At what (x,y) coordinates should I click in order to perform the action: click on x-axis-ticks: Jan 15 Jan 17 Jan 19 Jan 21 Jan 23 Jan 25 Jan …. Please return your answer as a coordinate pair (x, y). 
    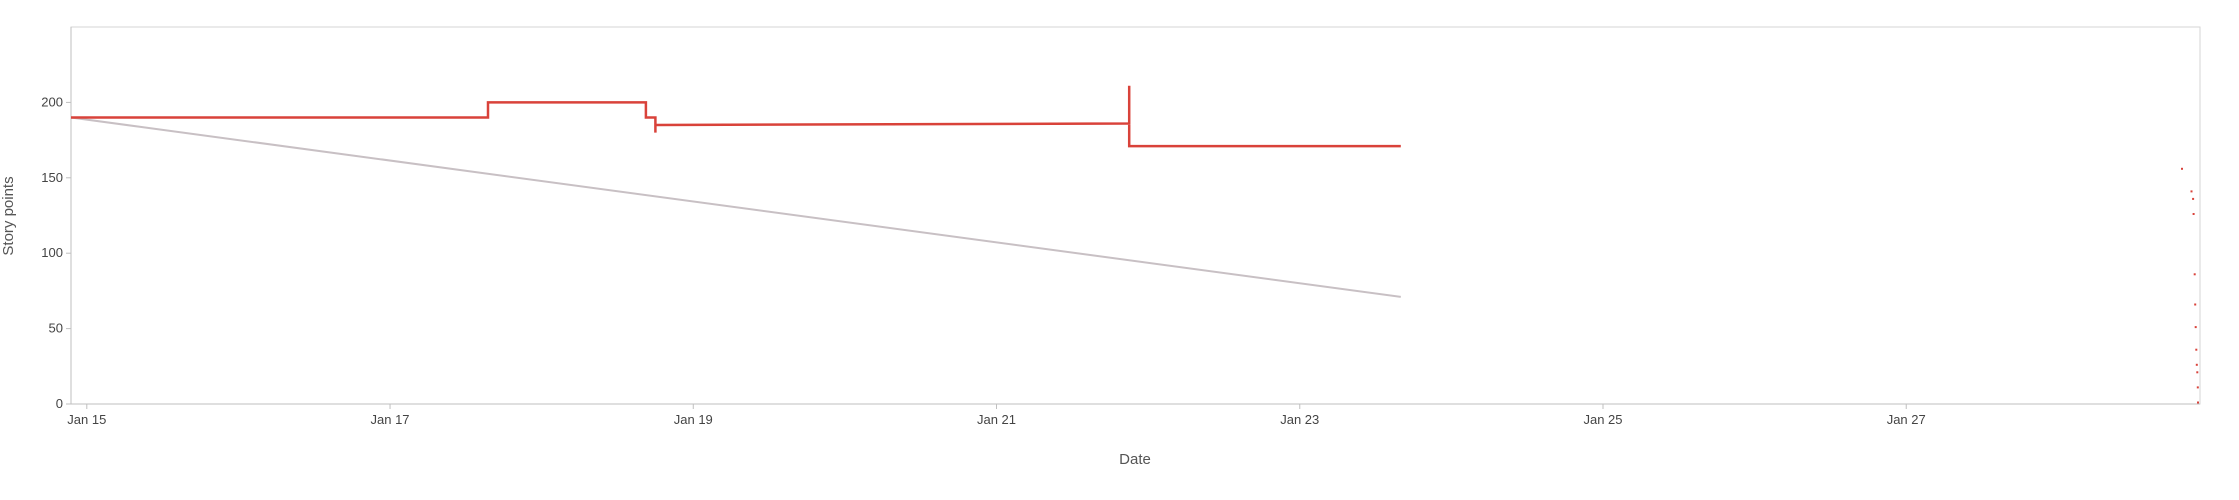
    Looking at the image, I should click on (996, 415).